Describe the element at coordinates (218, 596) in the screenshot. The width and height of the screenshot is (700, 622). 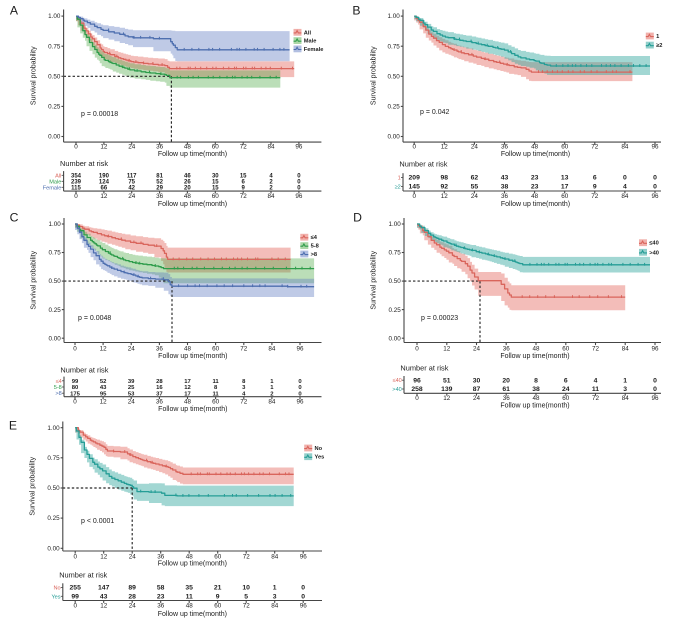
I see `svg-text: 9` at that location.